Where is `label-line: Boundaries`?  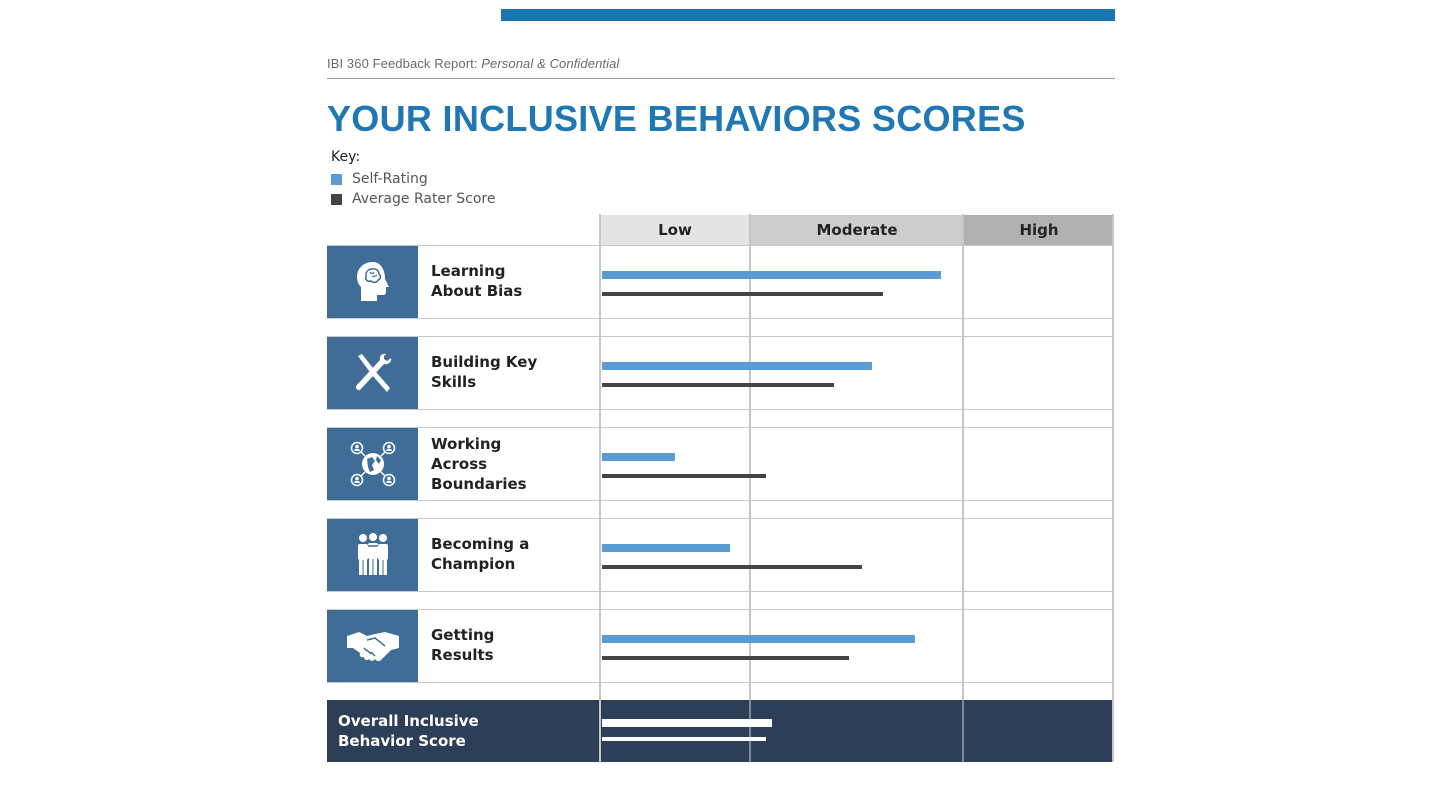
label-line: Boundaries is located at coordinates (479, 484).